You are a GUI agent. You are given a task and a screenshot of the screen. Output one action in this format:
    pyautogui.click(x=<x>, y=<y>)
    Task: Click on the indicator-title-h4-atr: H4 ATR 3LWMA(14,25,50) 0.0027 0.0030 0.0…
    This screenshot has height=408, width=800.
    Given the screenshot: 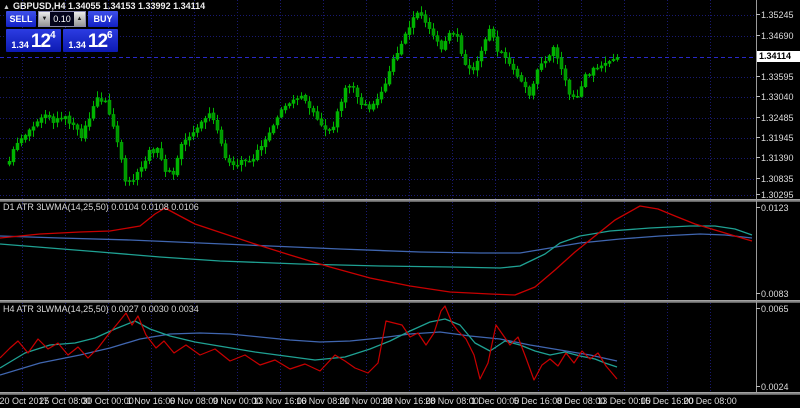 What is the action you would take?
    pyautogui.click(x=101, y=309)
    